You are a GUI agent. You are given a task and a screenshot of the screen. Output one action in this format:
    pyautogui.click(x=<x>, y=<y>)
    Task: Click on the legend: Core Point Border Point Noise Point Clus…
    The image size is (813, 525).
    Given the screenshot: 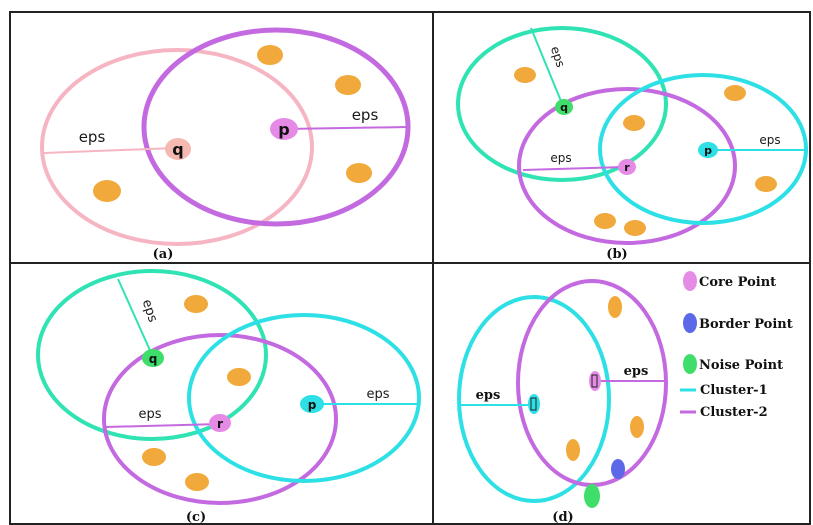 What is the action you would take?
    pyautogui.click(x=736, y=345)
    